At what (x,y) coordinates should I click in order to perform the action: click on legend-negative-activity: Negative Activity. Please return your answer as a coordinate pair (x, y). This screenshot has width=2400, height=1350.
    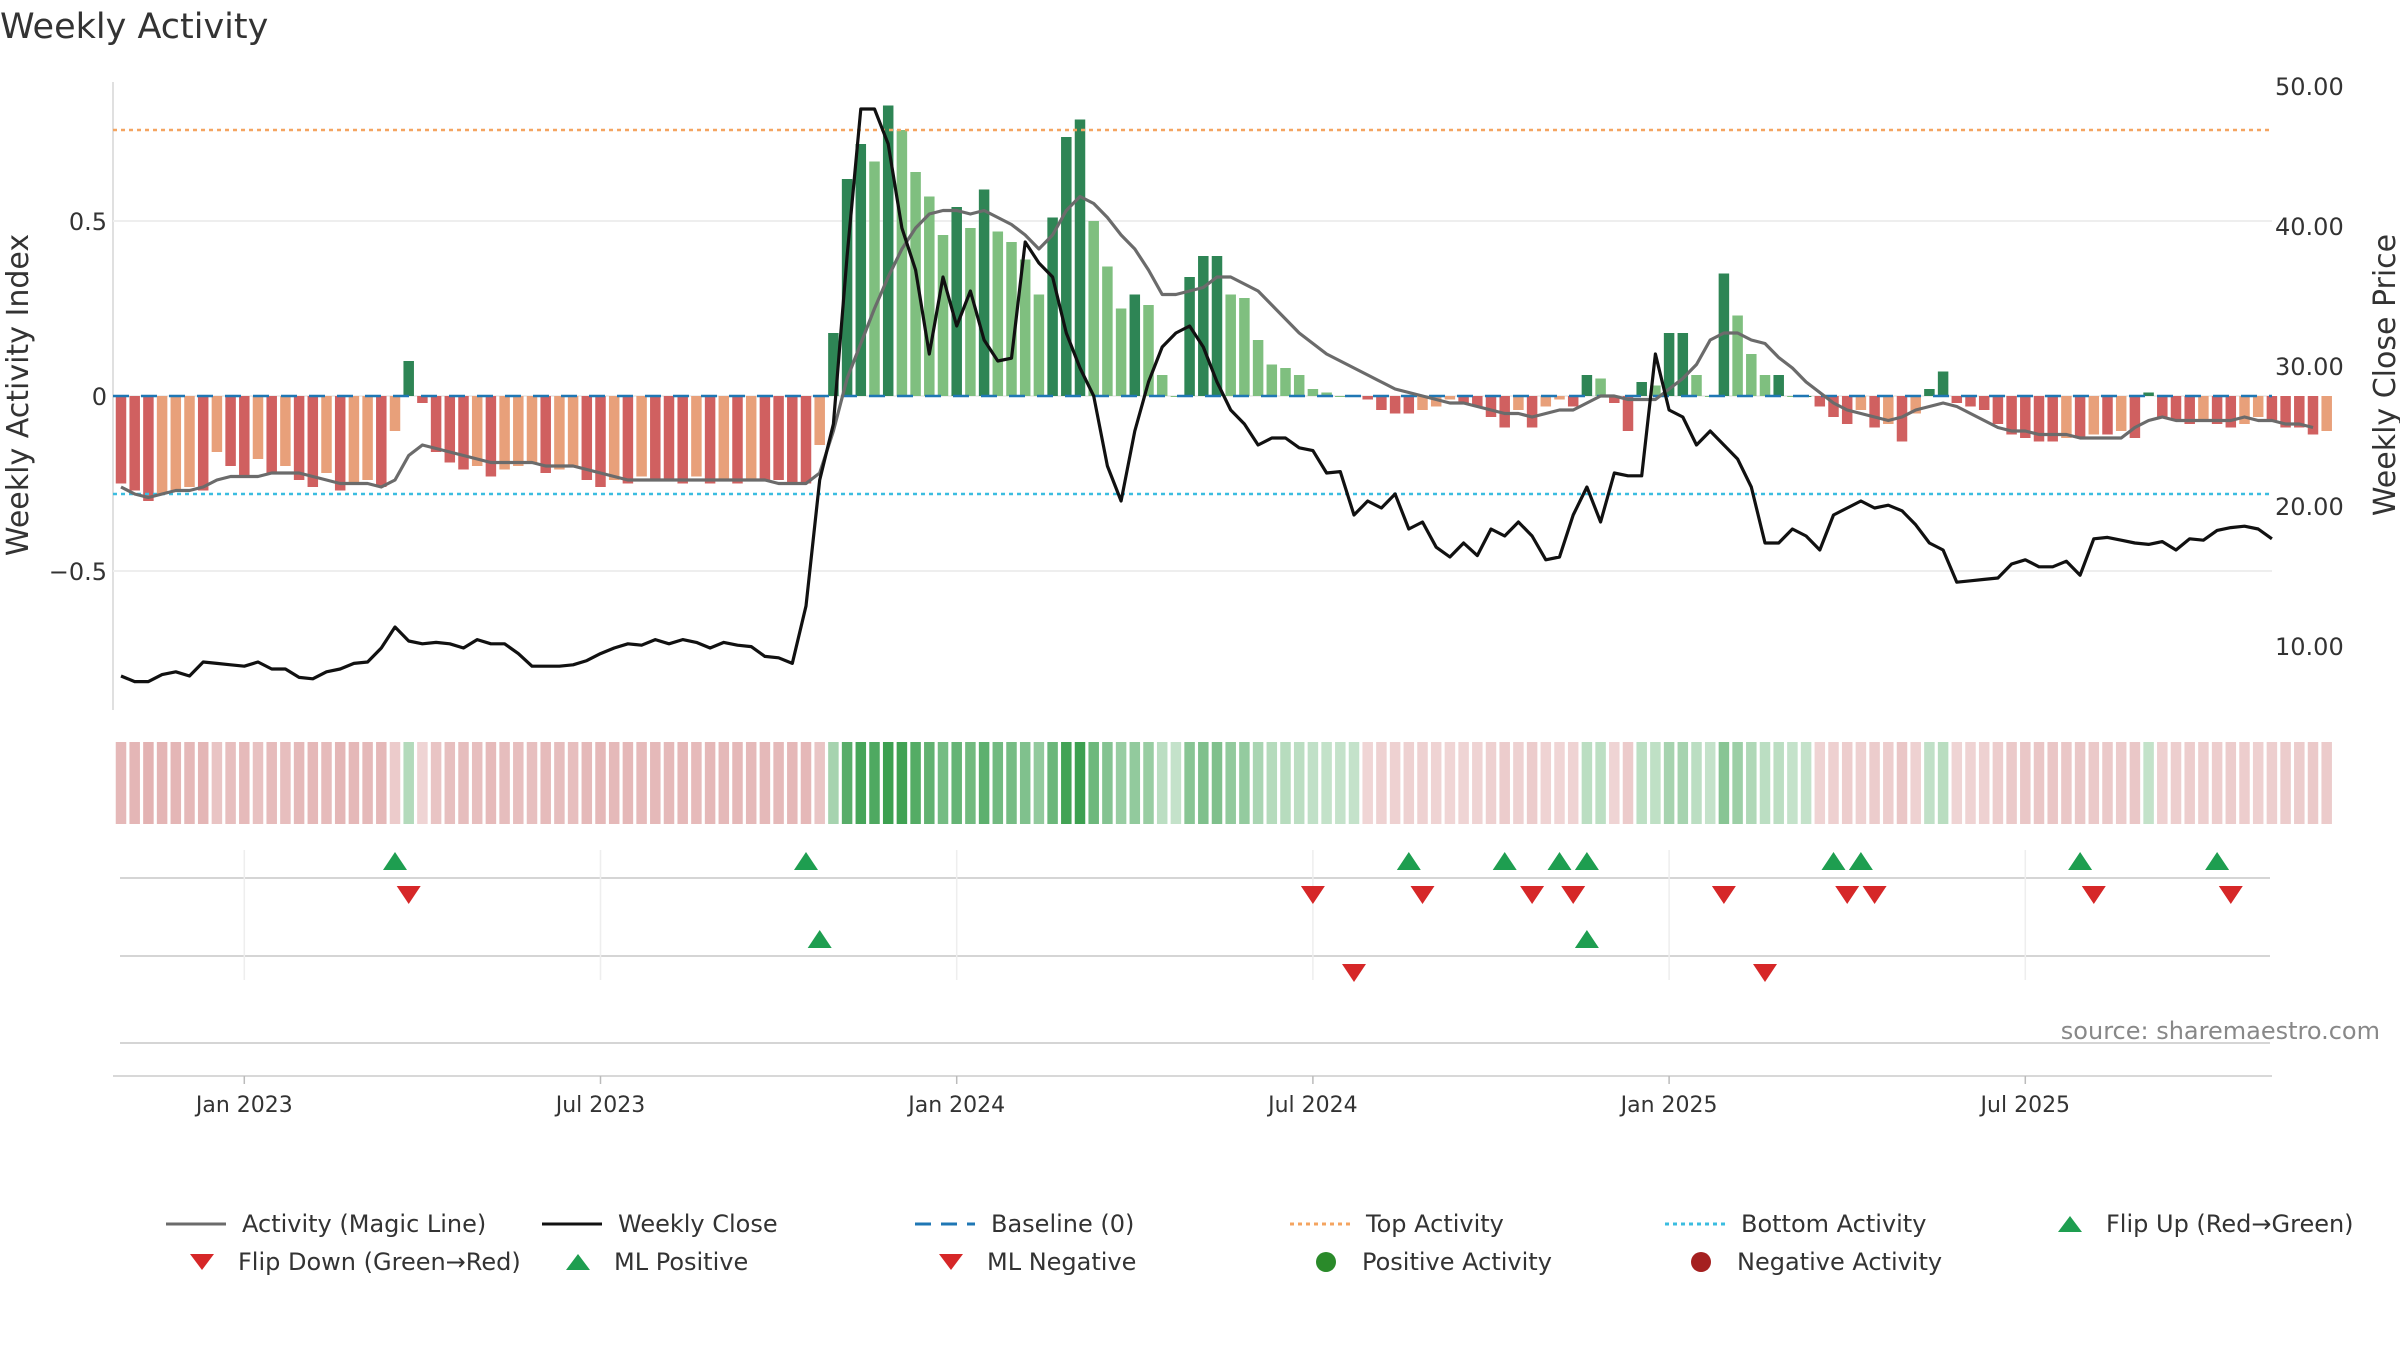
    Looking at the image, I should click on (1811, 1262).